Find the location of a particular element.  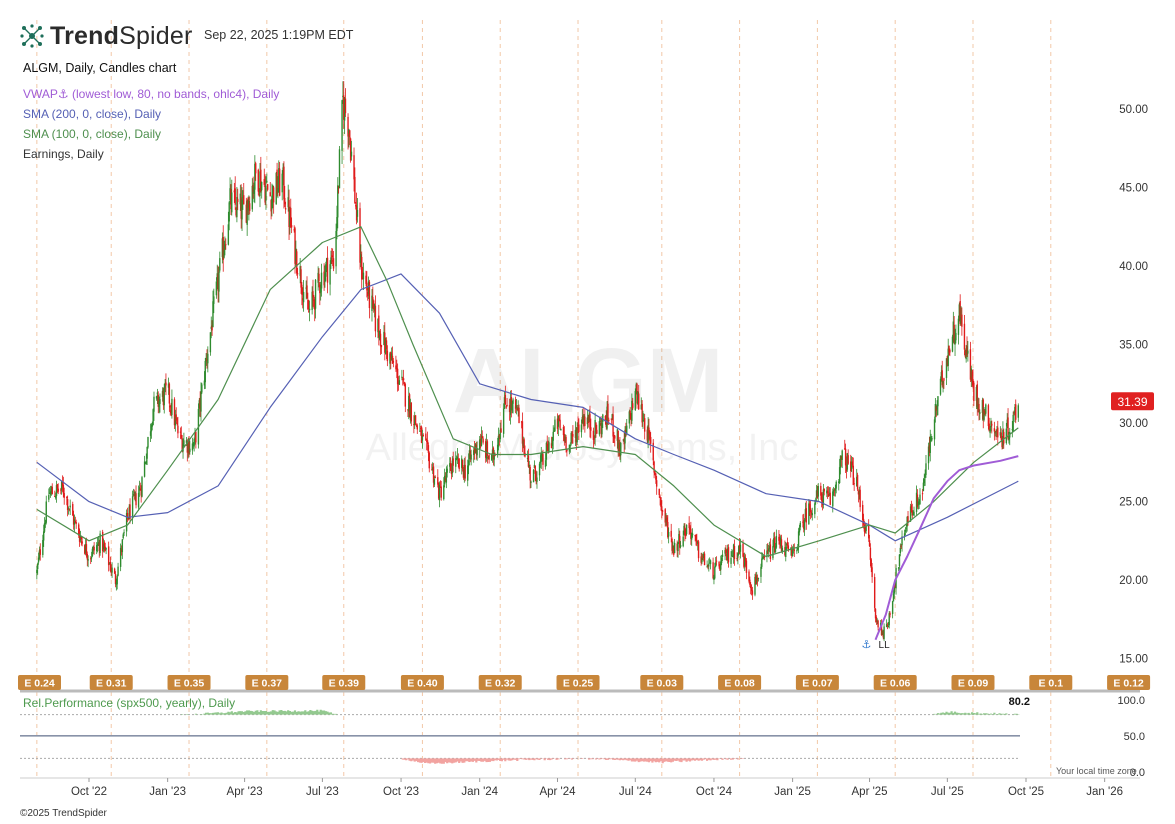

chart-title: ALGM, Daily, Candles chart is located at coordinates (100, 68).